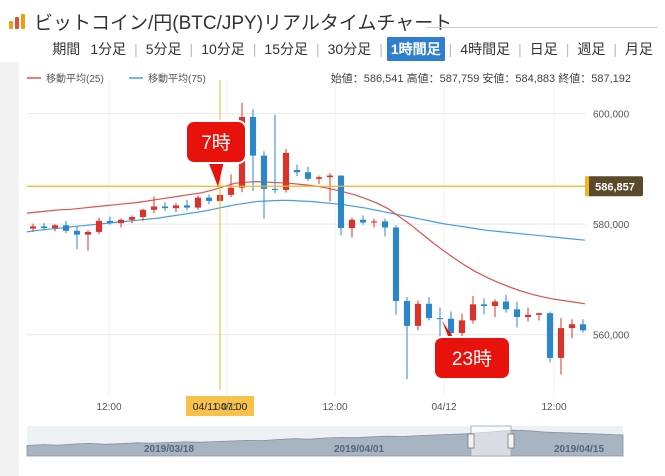  What do you see at coordinates (227, 407) in the screenshot?
I see `x-tick-label: 04/11` at bounding box center [227, 407].